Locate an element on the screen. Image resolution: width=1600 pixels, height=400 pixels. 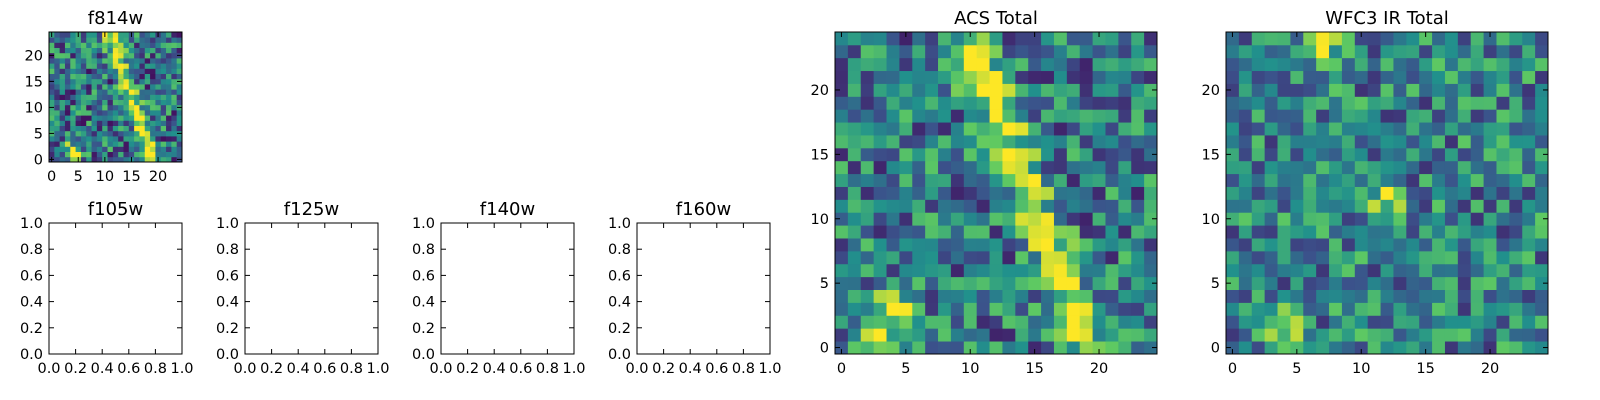
x-tick-label: 15 is located at coordinates (1425, 369).